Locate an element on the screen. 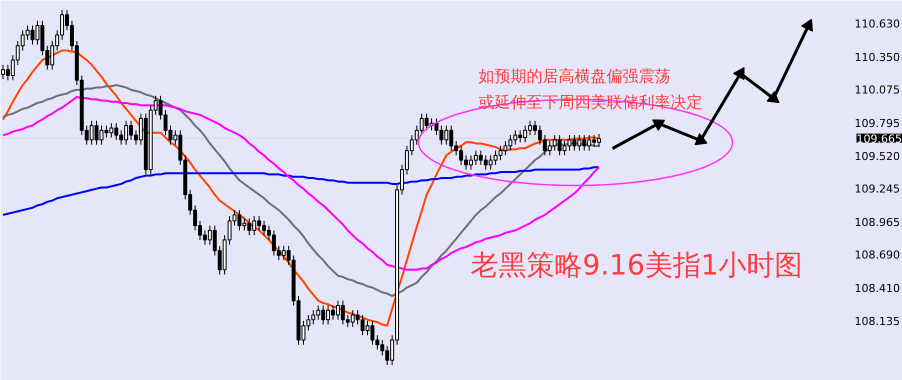 The width and height of the screenshot is (902, 380). y-tick-label: 110.350 is located at coordinates (877, 57).